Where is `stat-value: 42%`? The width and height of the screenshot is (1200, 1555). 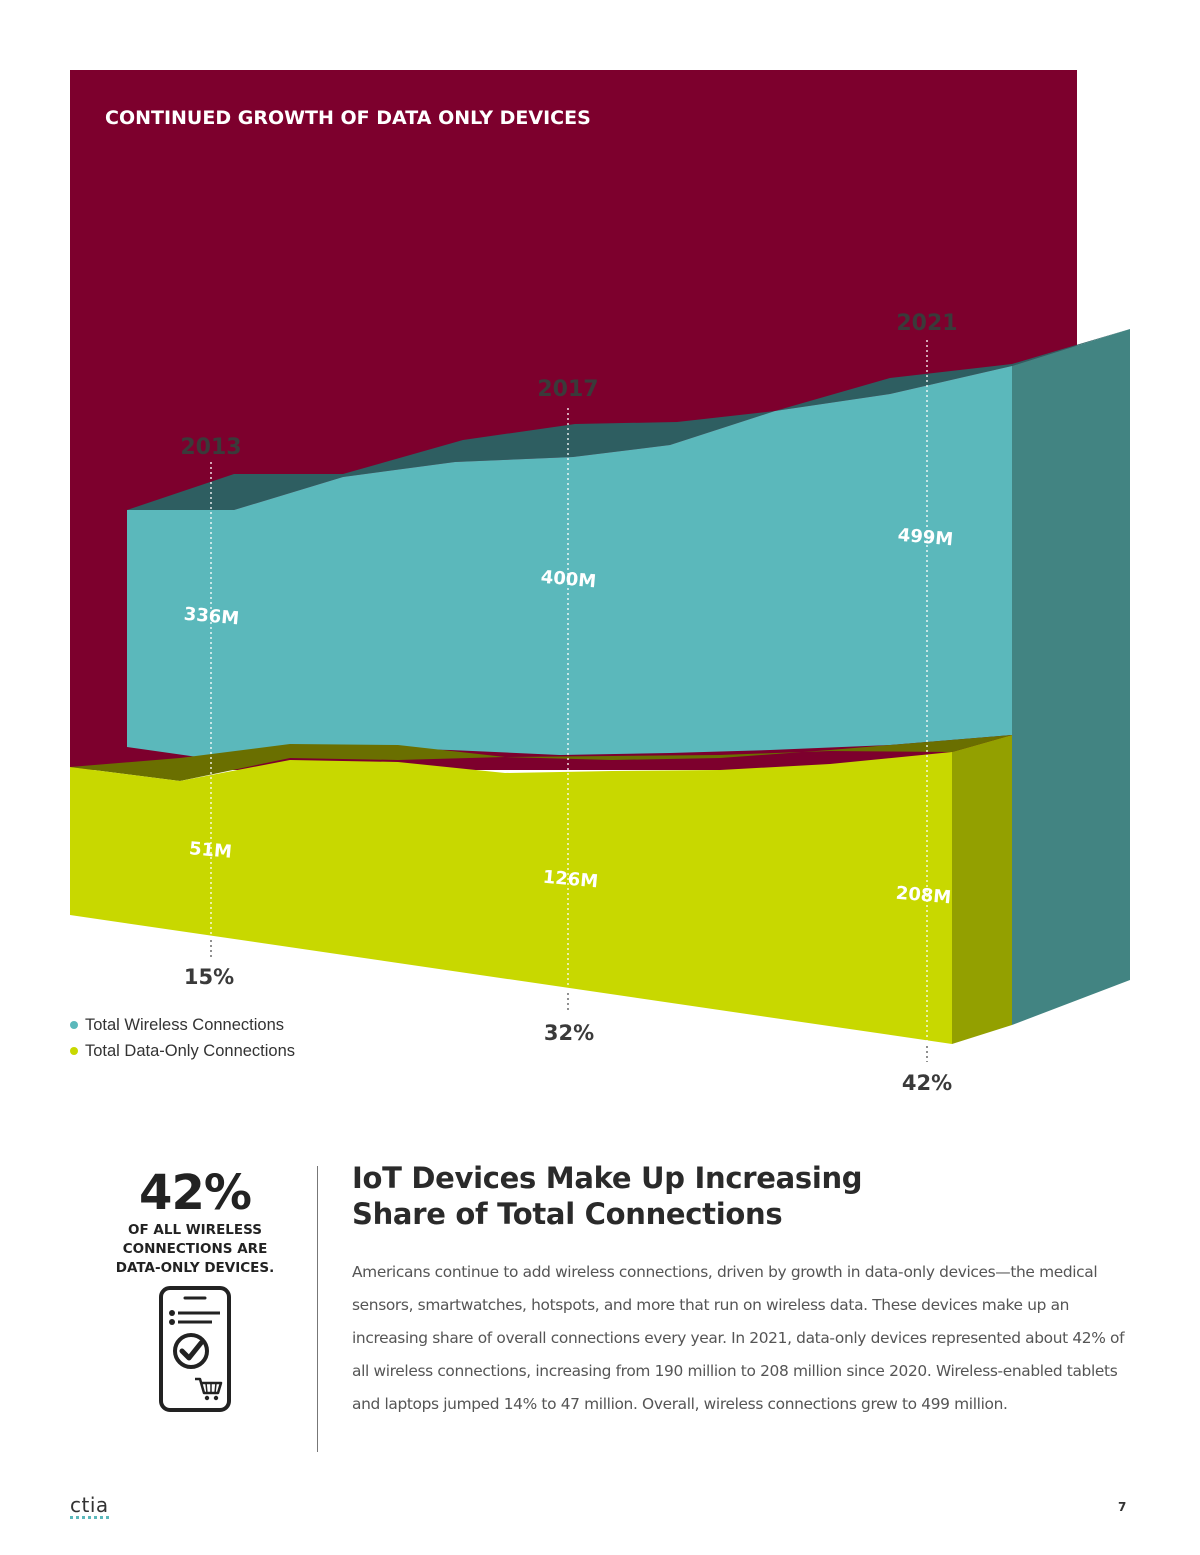
stat-value: 42% is located at coordinates (195, 1193).